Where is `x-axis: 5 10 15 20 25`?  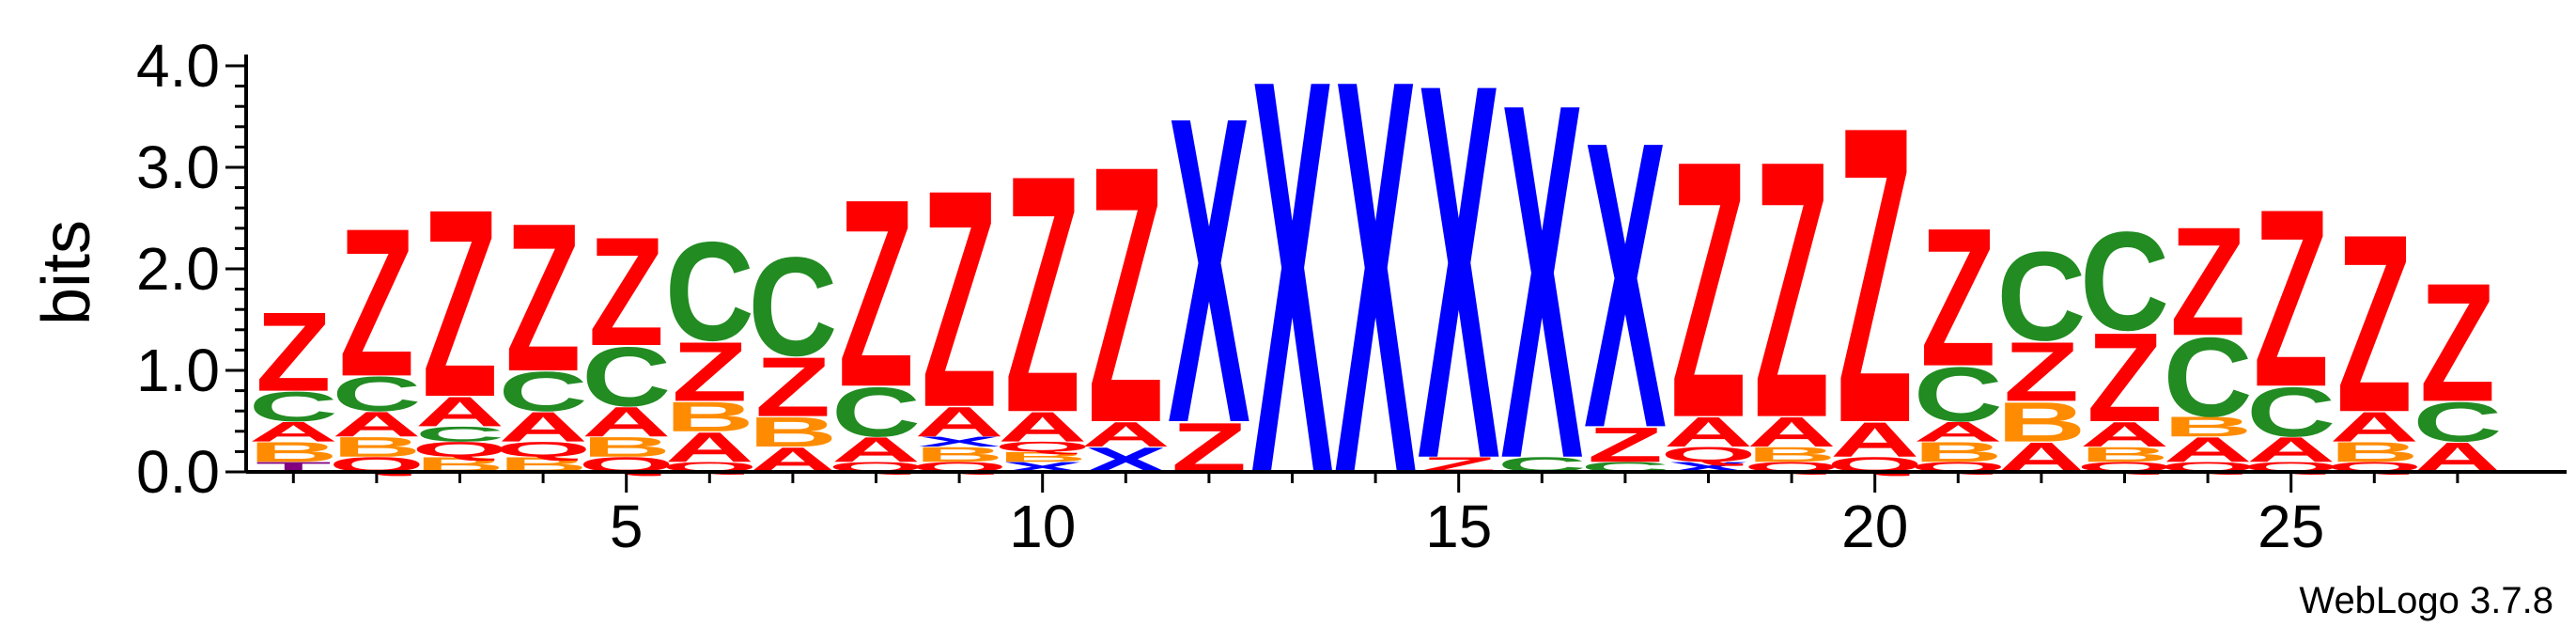 x-axis: 5 10 15 20 25 is located at coordinates (1406, 515).